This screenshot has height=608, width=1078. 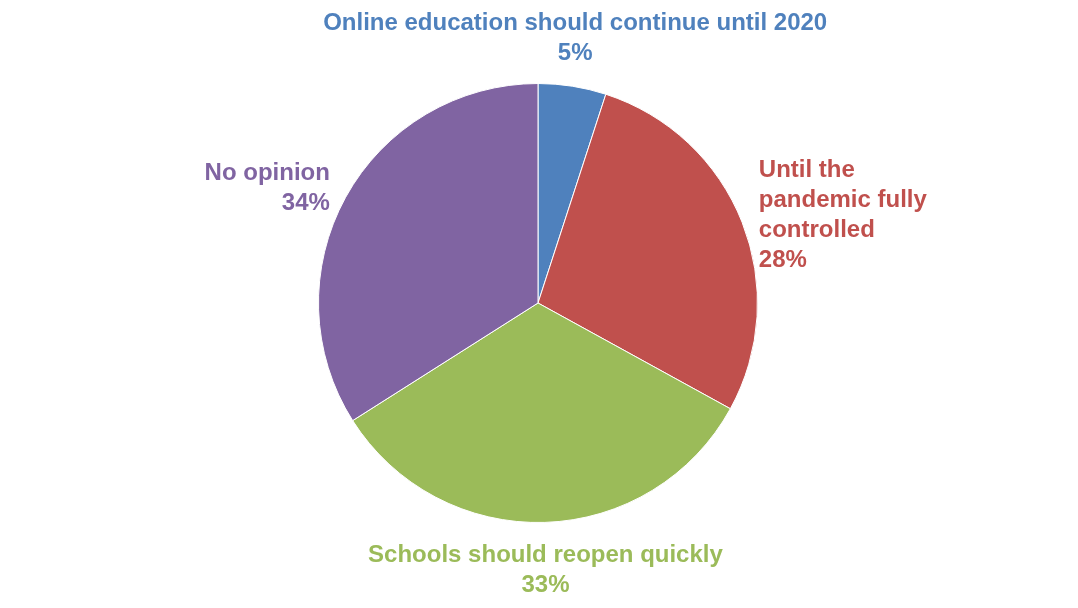 What do you see at coordinates (545, 584) in the screenshot?
I see `data-label: 33%` at bounding box center [545, 584].